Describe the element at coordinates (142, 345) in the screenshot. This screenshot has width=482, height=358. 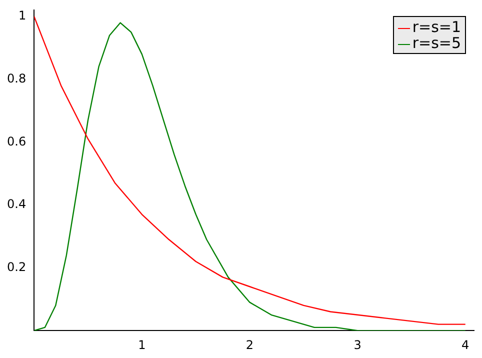
I see `x-tick-label: 1` at that location.